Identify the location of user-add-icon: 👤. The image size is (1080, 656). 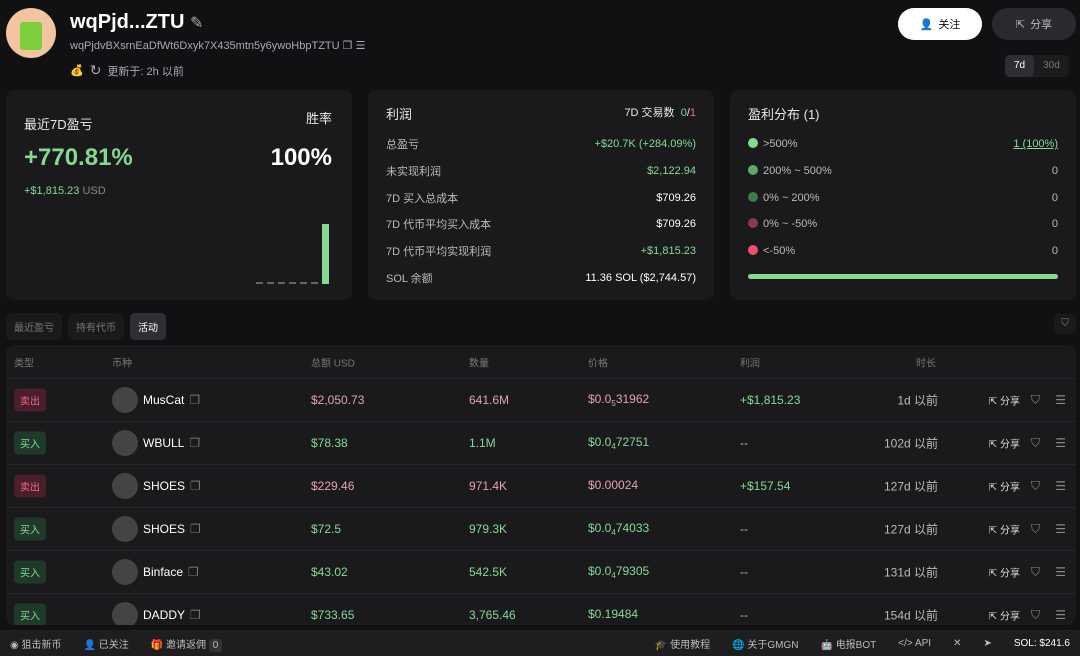
(926, 24).